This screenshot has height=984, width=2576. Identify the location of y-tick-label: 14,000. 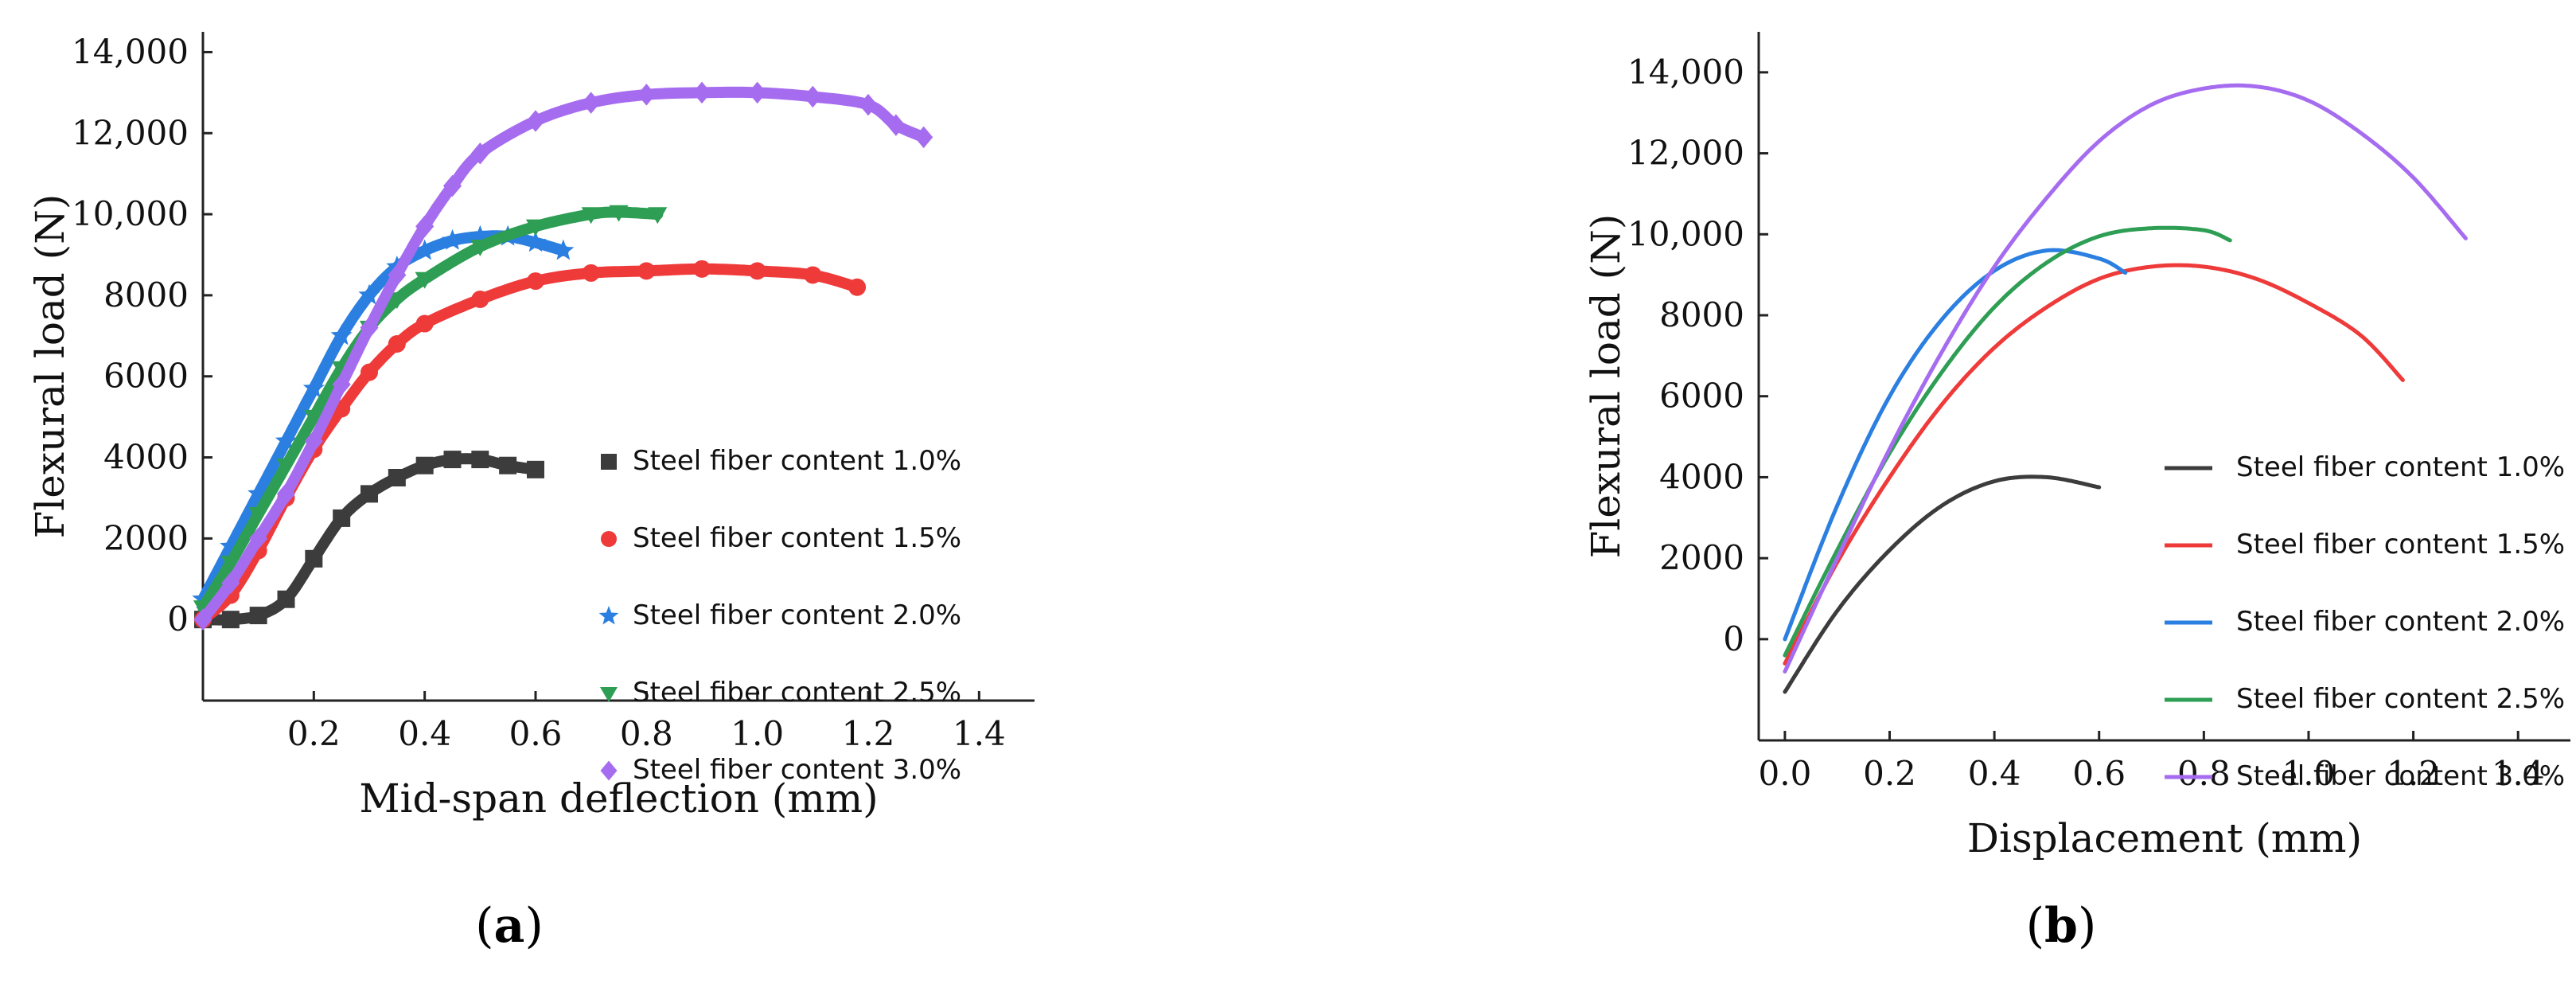
(130, 51).